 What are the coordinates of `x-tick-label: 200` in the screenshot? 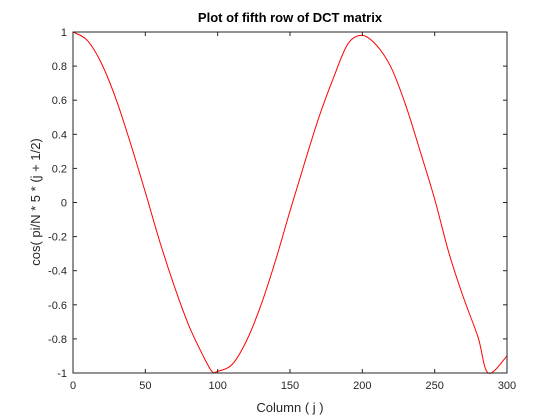 It's located at (362, 386).